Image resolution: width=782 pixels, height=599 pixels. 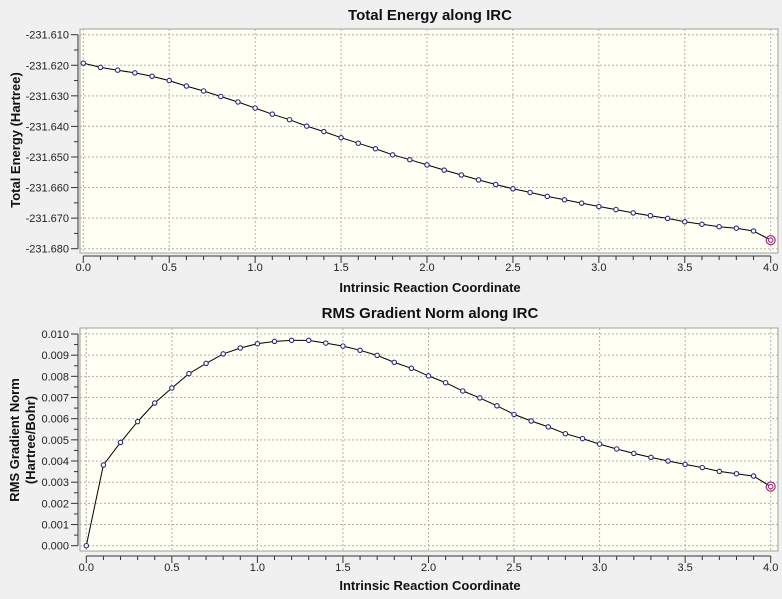 What do you see at coordinates (55, 441) in the screenshot?
I see `y-tick-label: 0.005` at bounding box center [55, 441].